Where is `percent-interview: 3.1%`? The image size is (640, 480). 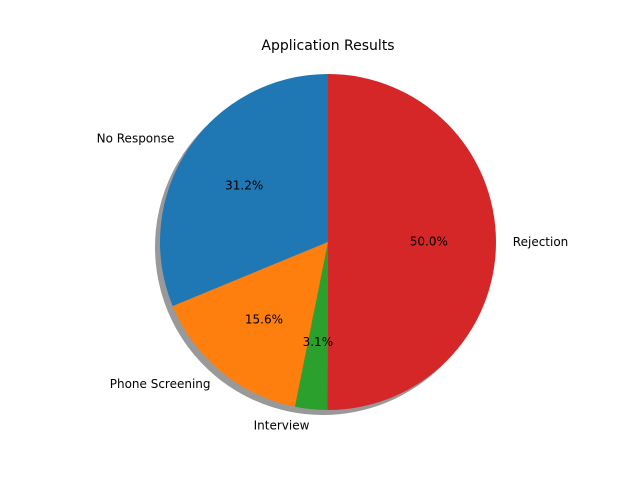
percent-interview: 3.1% is located at coordinates (318, 342).